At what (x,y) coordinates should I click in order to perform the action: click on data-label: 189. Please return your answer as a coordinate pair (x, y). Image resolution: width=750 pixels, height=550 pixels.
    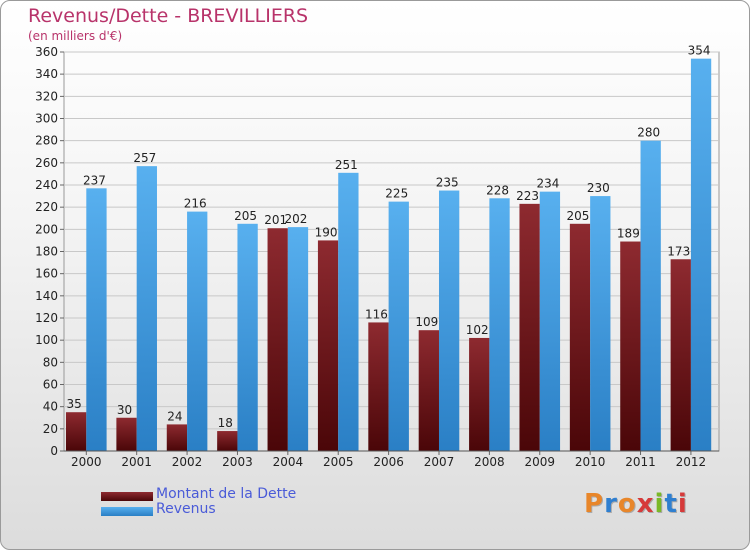
    Looking at the image, I should click on (628, 234).